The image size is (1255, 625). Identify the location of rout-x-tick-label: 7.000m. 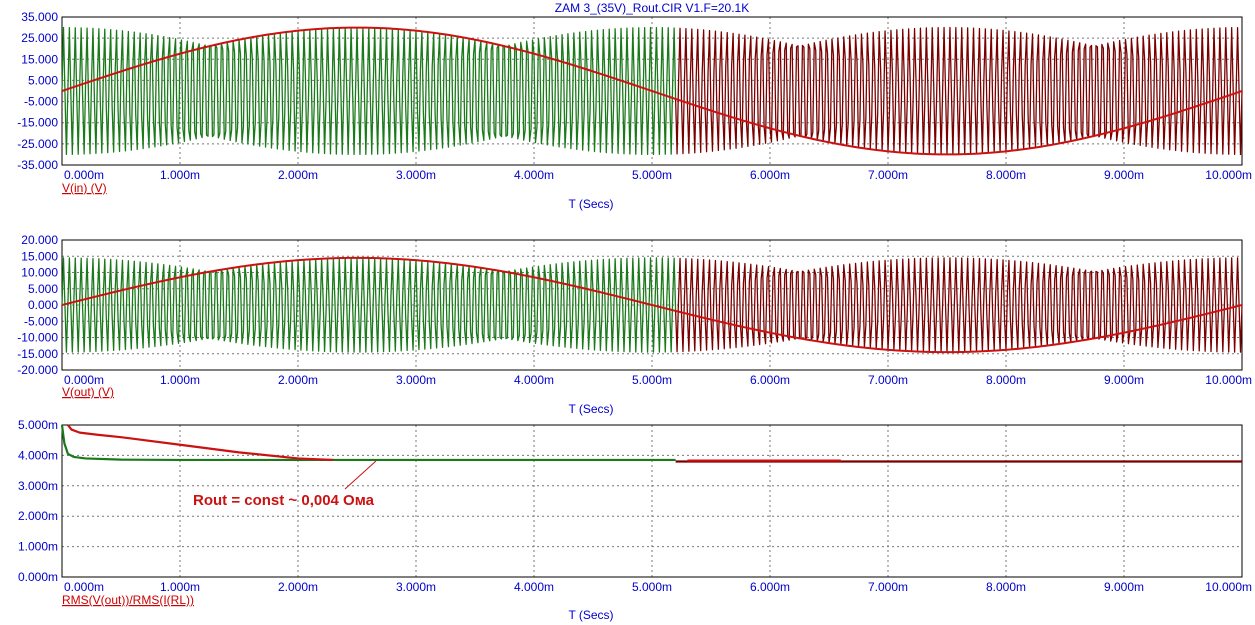
(888, 587).